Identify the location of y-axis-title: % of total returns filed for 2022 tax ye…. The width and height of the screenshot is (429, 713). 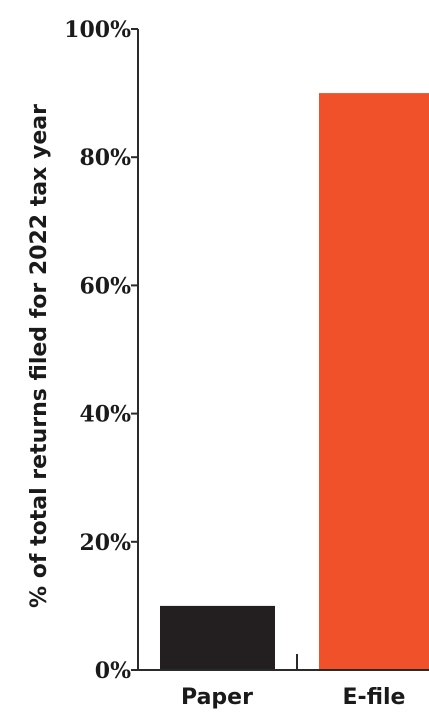
(39, 356).